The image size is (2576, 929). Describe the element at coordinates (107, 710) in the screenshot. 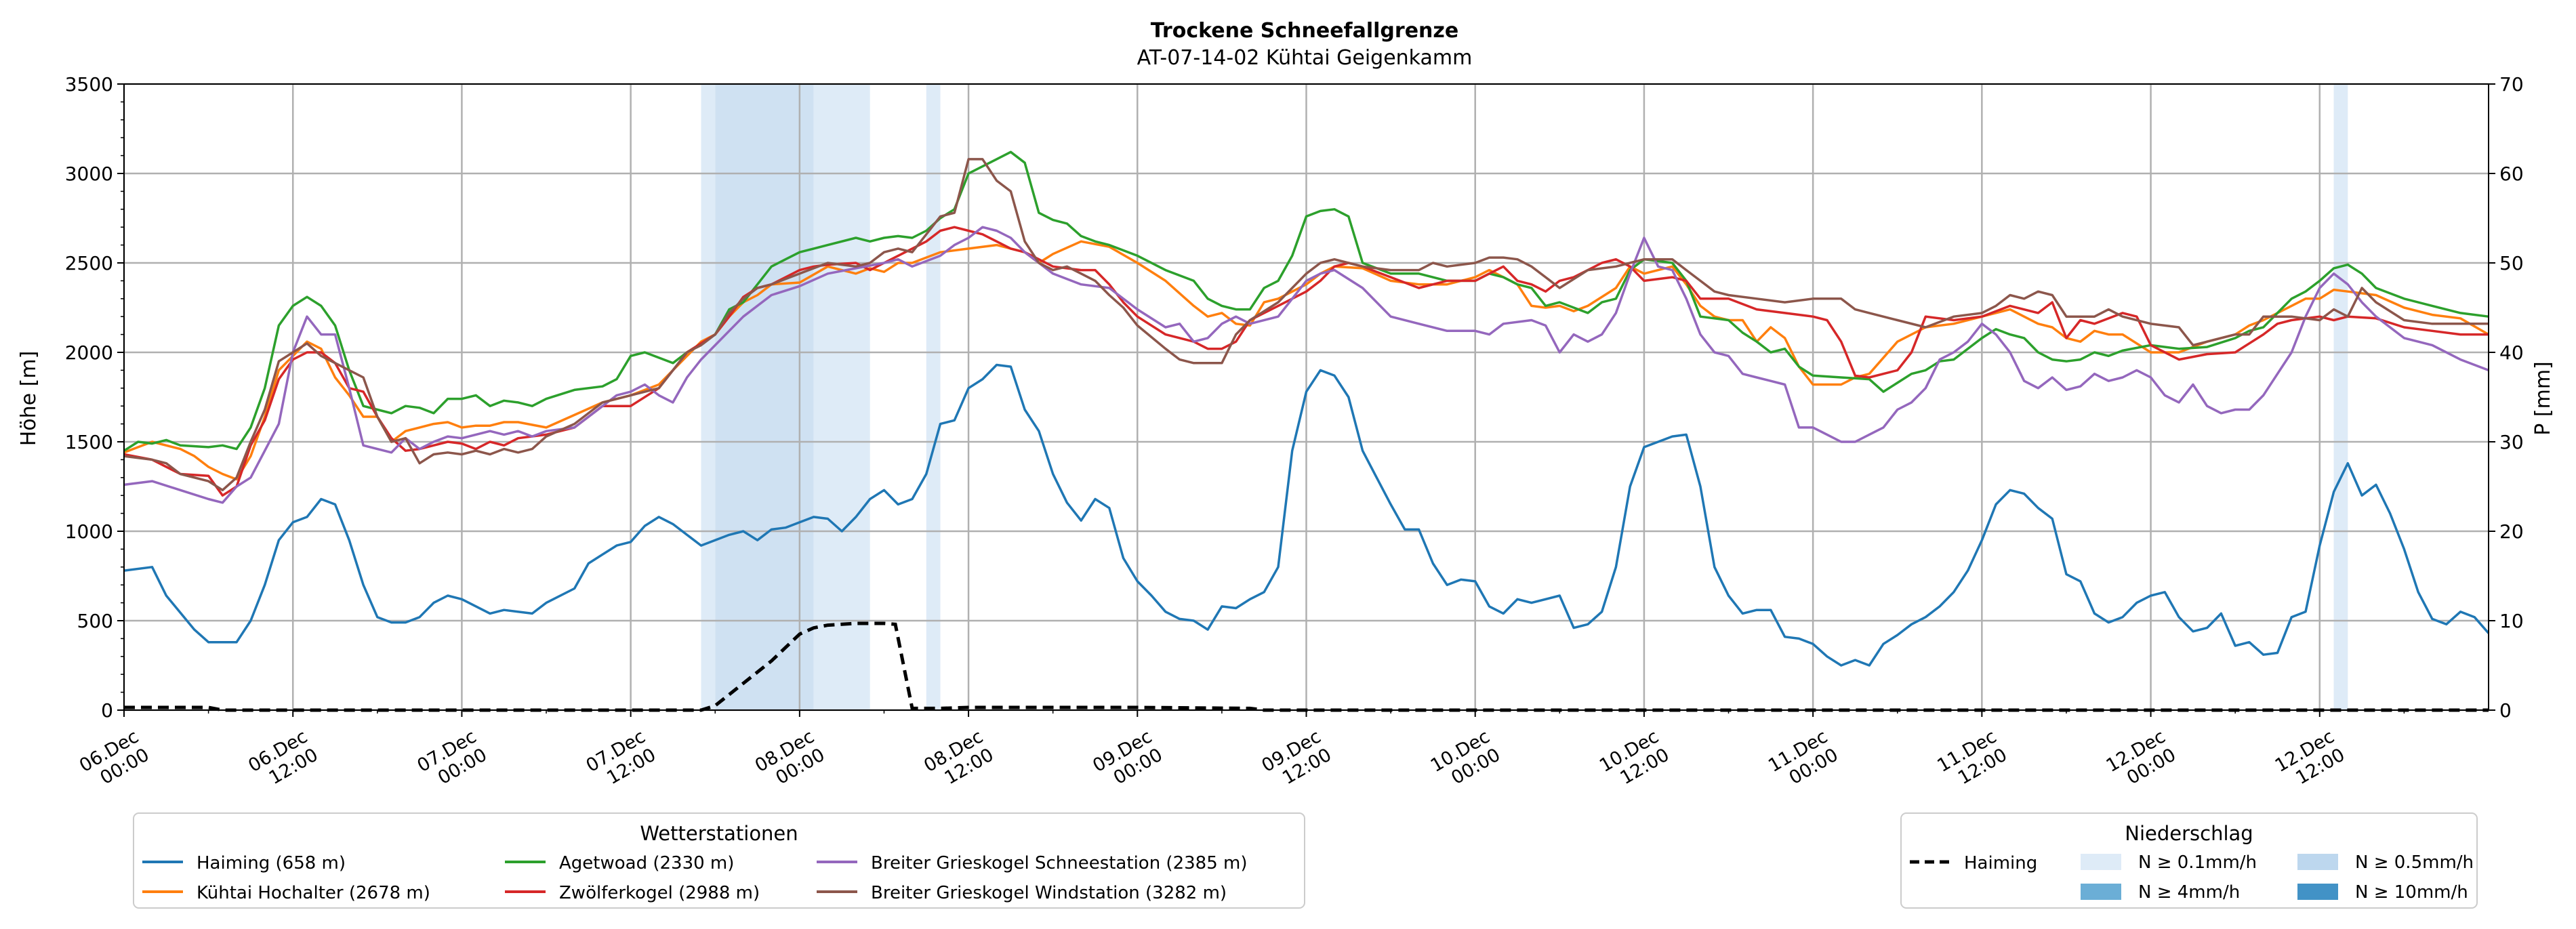

I see `y-tick-label: 0` at that location.